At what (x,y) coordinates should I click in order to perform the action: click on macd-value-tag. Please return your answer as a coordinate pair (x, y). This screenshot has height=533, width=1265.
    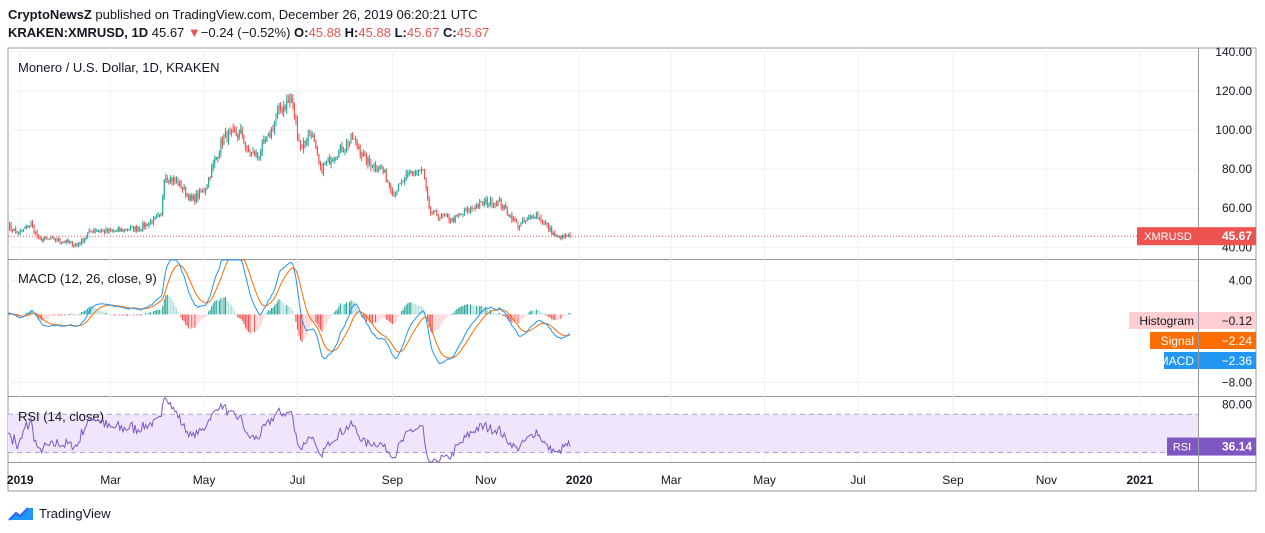
    Looking at the image, I should click on (1227, 320).